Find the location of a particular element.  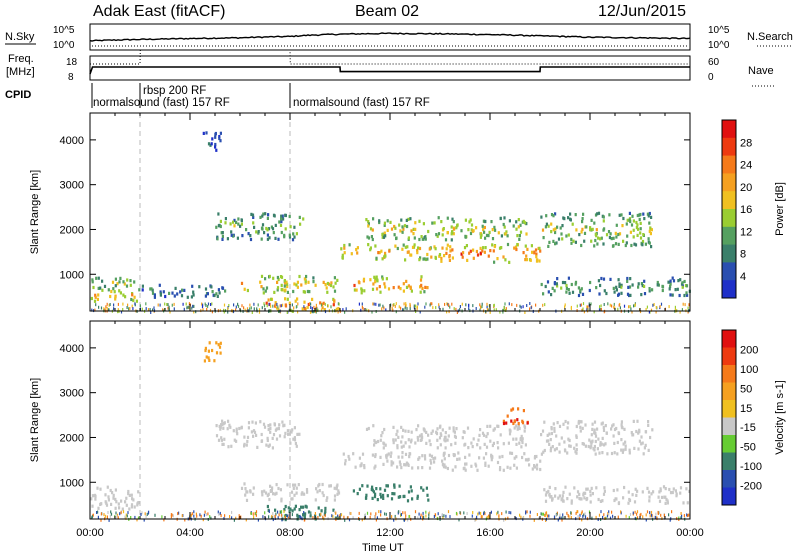

station-title: Adak East (fitACF) is located at coordinates (159, 11).